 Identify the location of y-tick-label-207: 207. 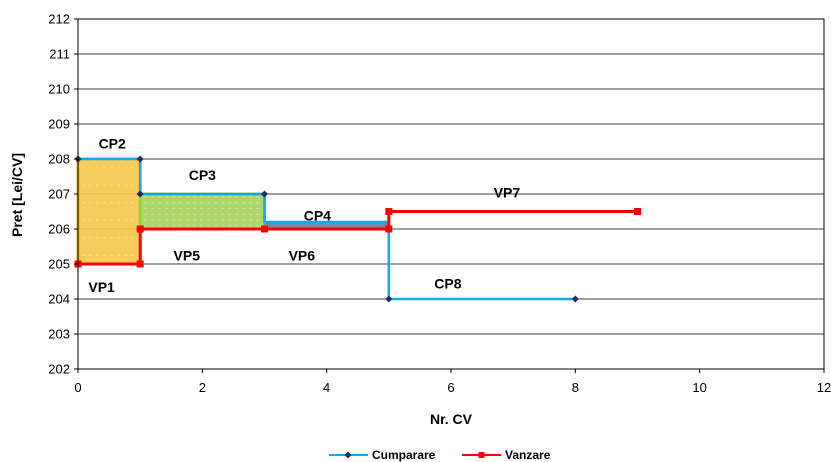
(59, 194).